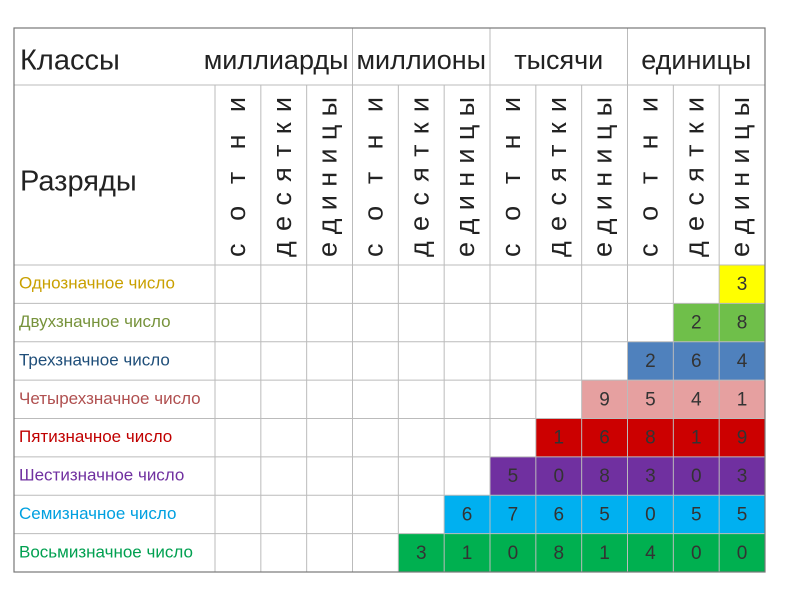 The height and width of the screenshot is (600, 800). What do you see at coordinates (95, 436) in the screenshot?
I see `row-label: Пятизначное число` at bounding box center [95, 436].